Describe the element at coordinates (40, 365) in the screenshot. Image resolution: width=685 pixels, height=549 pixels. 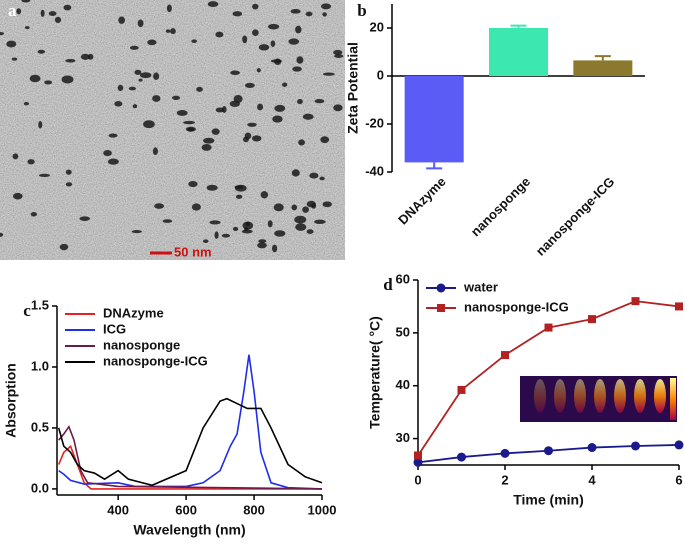
I see `y-tick-label: 1.0` at that location.